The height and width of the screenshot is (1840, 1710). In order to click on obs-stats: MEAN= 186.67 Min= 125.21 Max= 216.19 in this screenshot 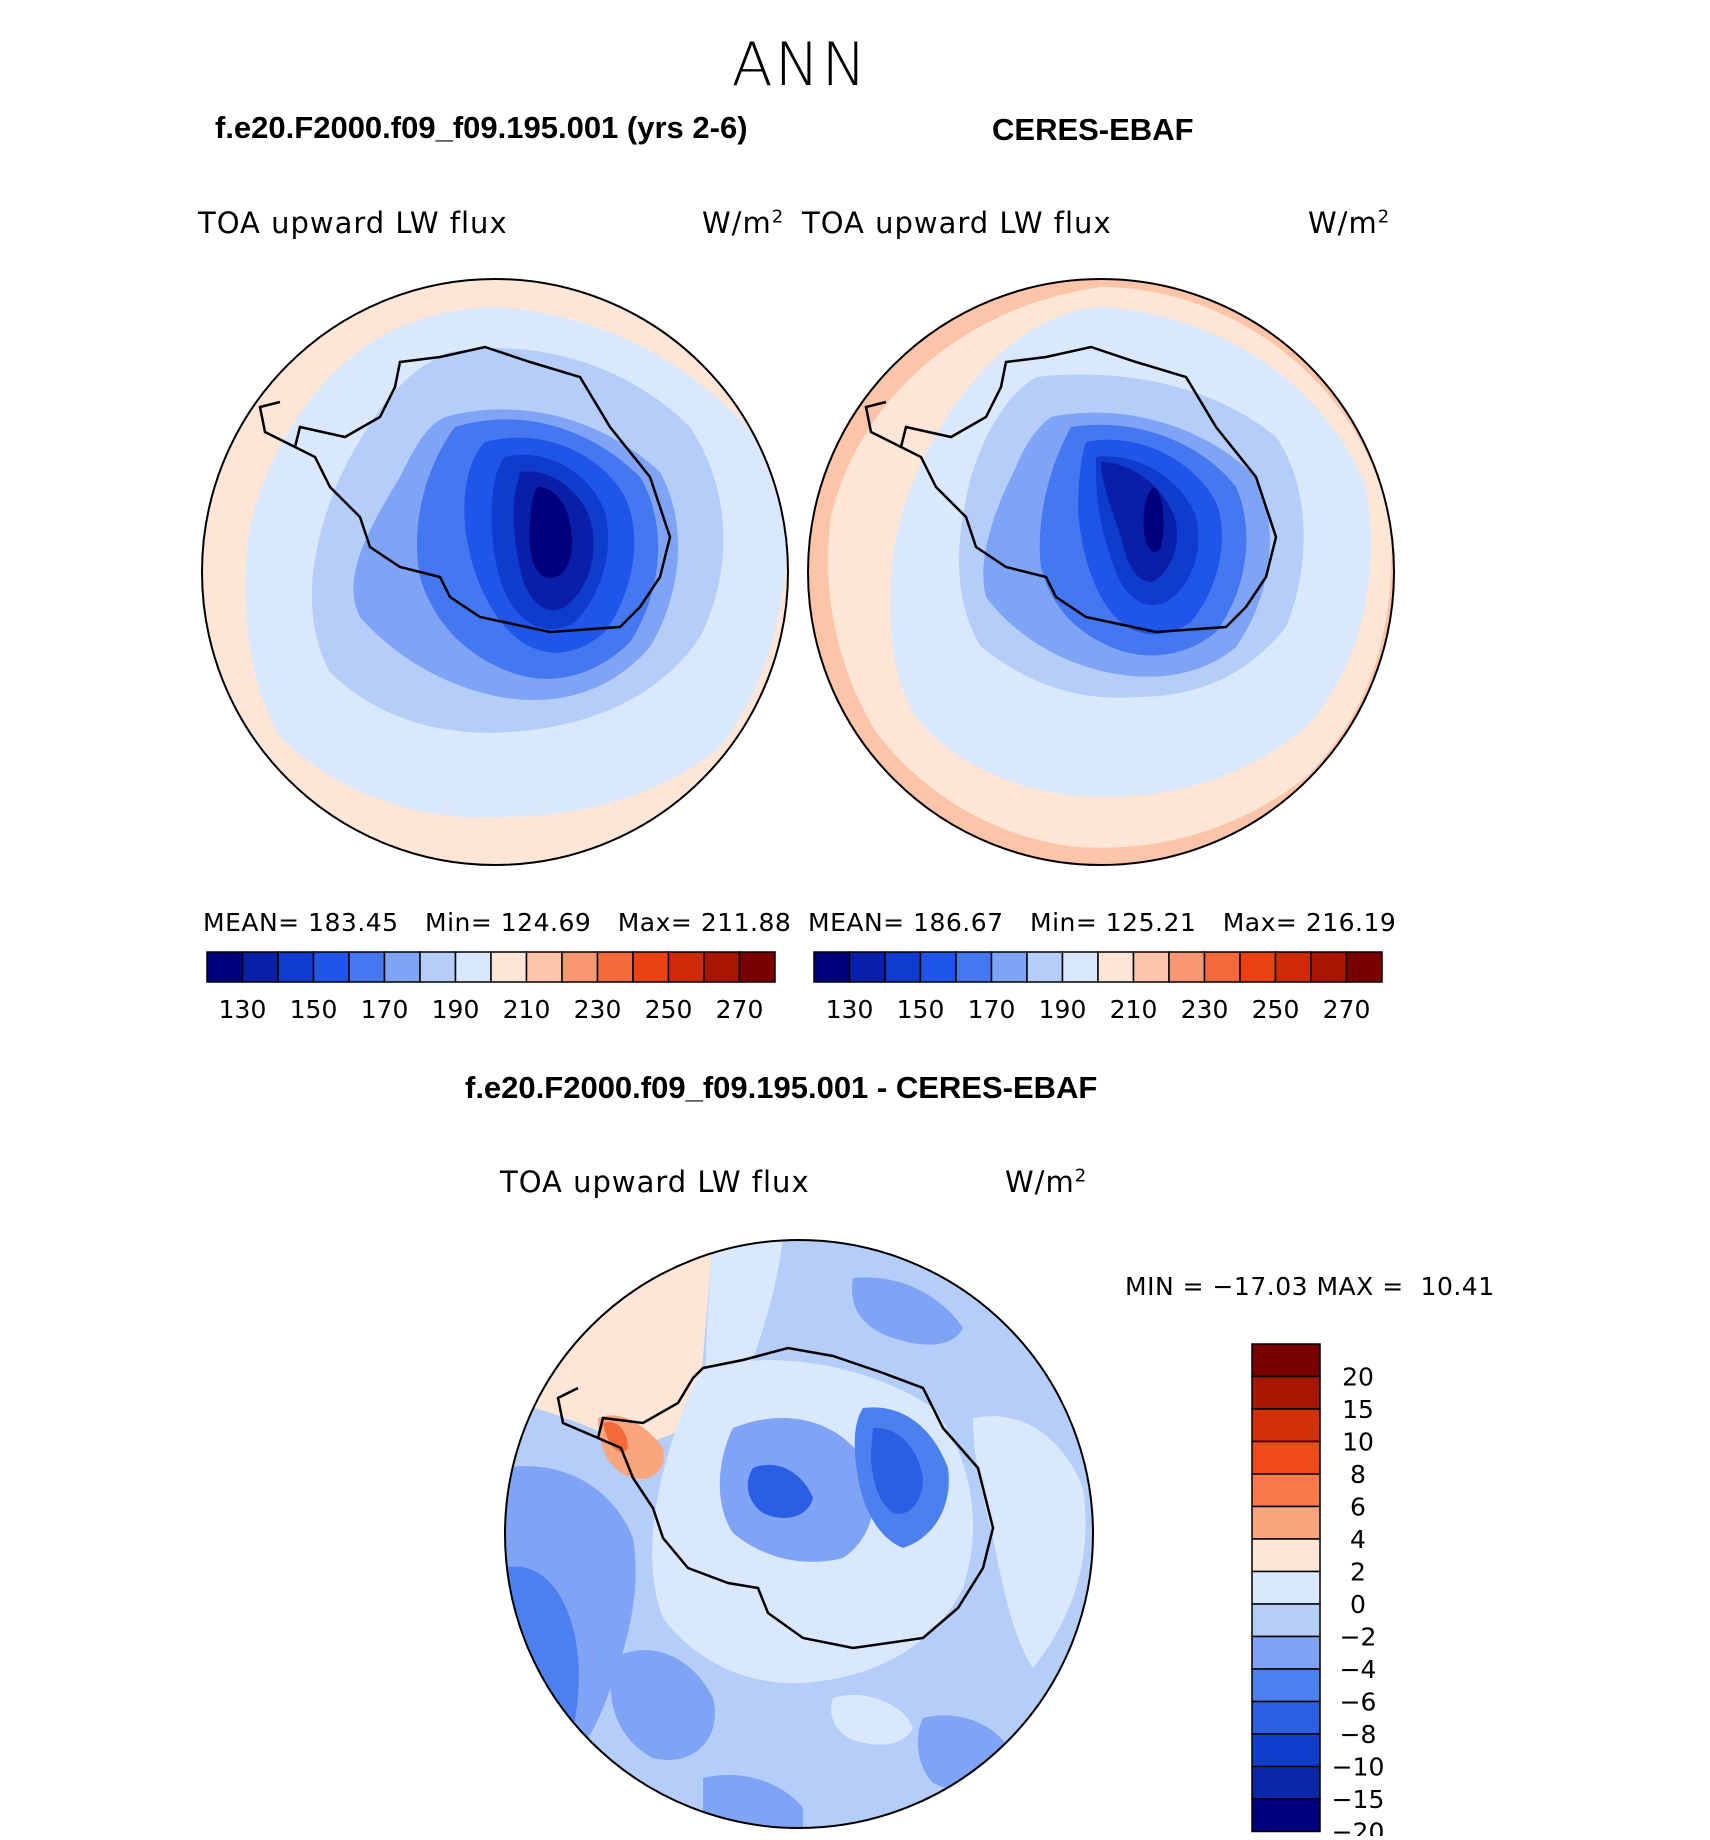, I will do `click(1102, 922)`.